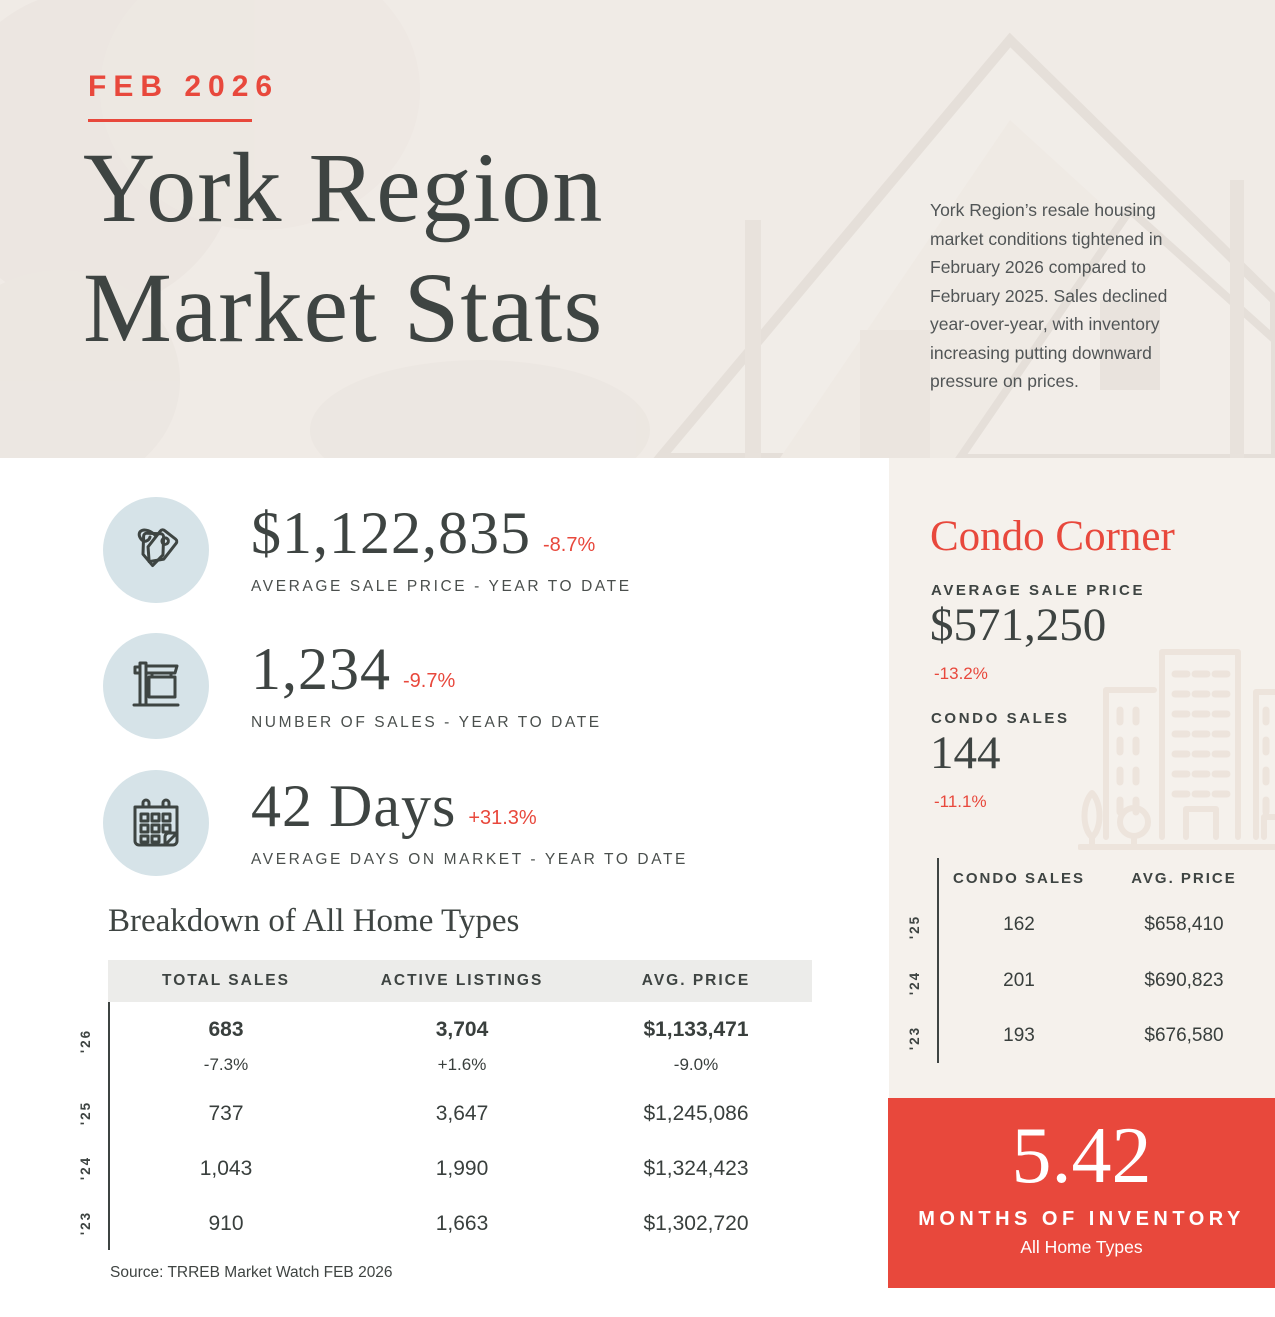  Describe the element at coordinates (109, 1105) in the screenshot. I see `table-left-rule` at that location.